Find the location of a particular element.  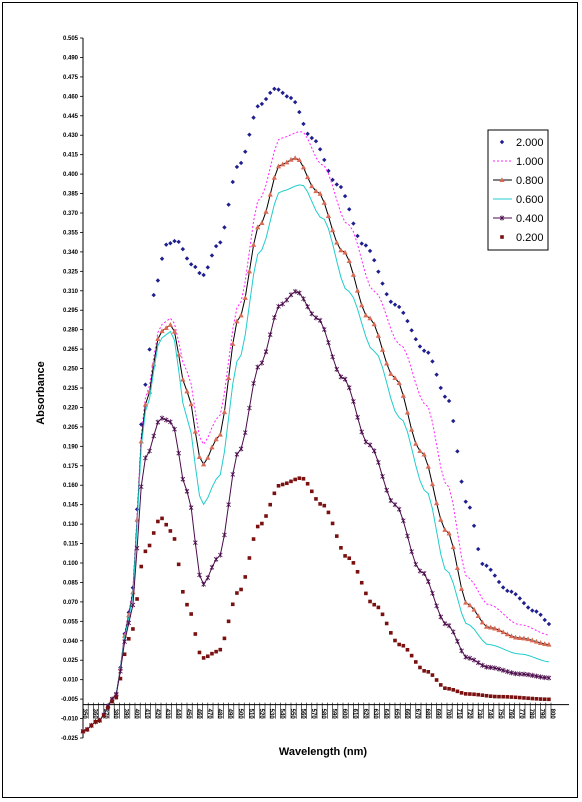

y-tick-label: 0.115 is located at coordinates (70, 545).